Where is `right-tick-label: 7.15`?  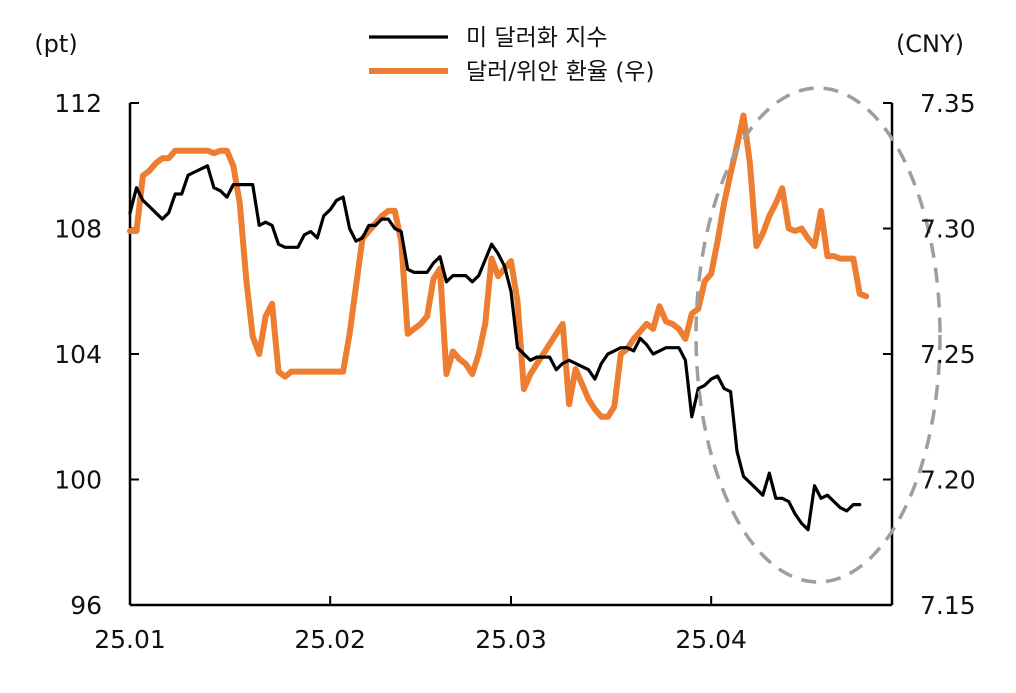 right-tick-label: 7.15 is located at coordinates (948, 605).